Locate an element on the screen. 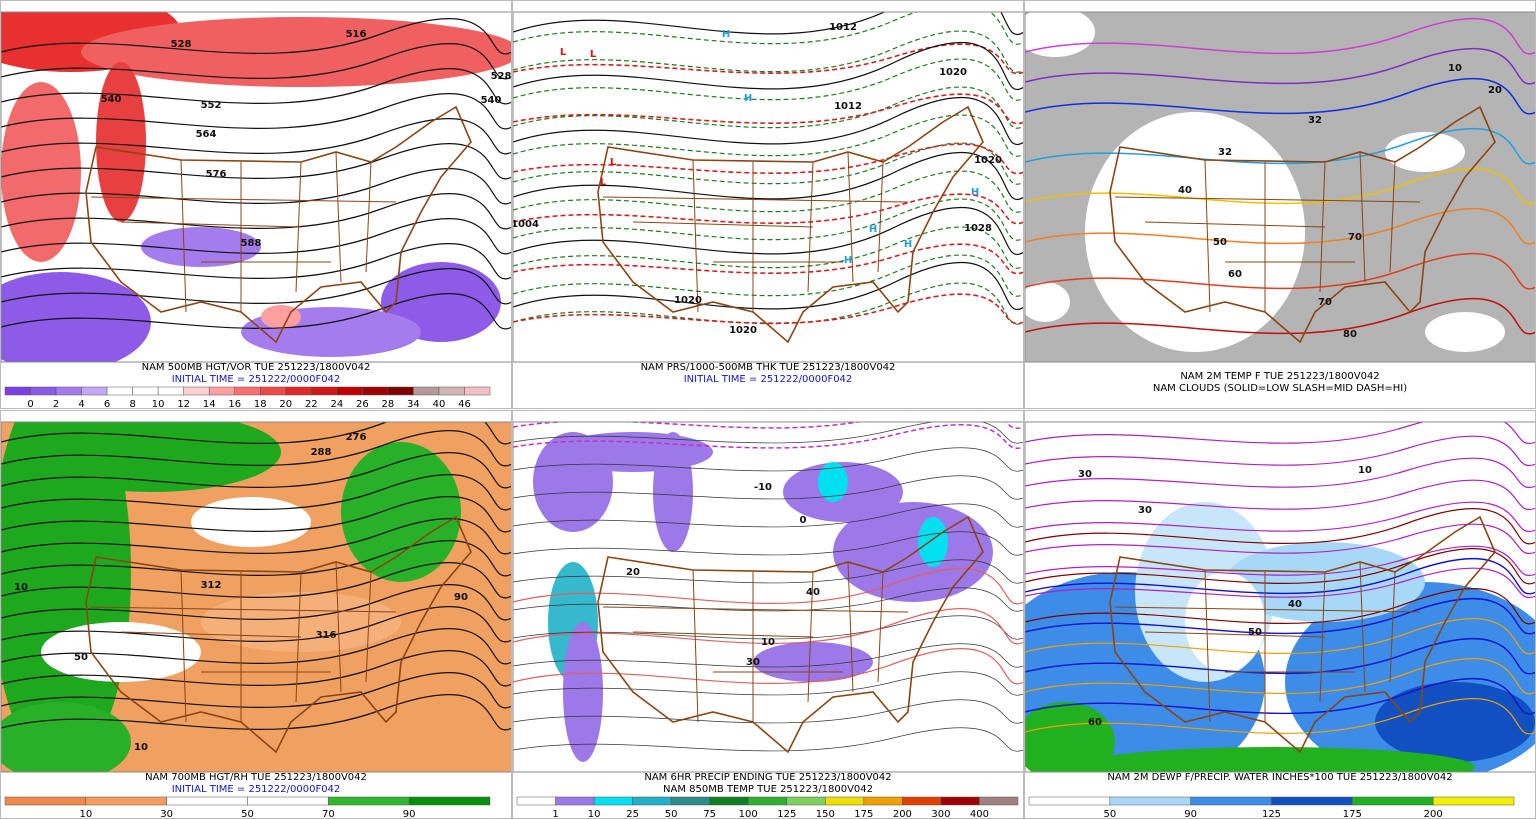  colorbar-label: 175 is located at coordinates (1352, 814).